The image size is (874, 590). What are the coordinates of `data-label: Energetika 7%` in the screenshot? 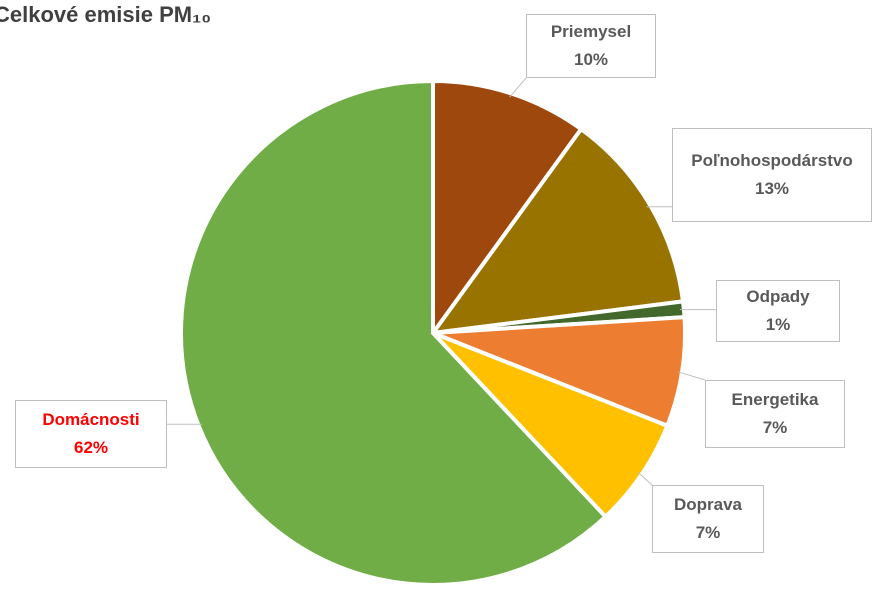 It's located at (775, 414).